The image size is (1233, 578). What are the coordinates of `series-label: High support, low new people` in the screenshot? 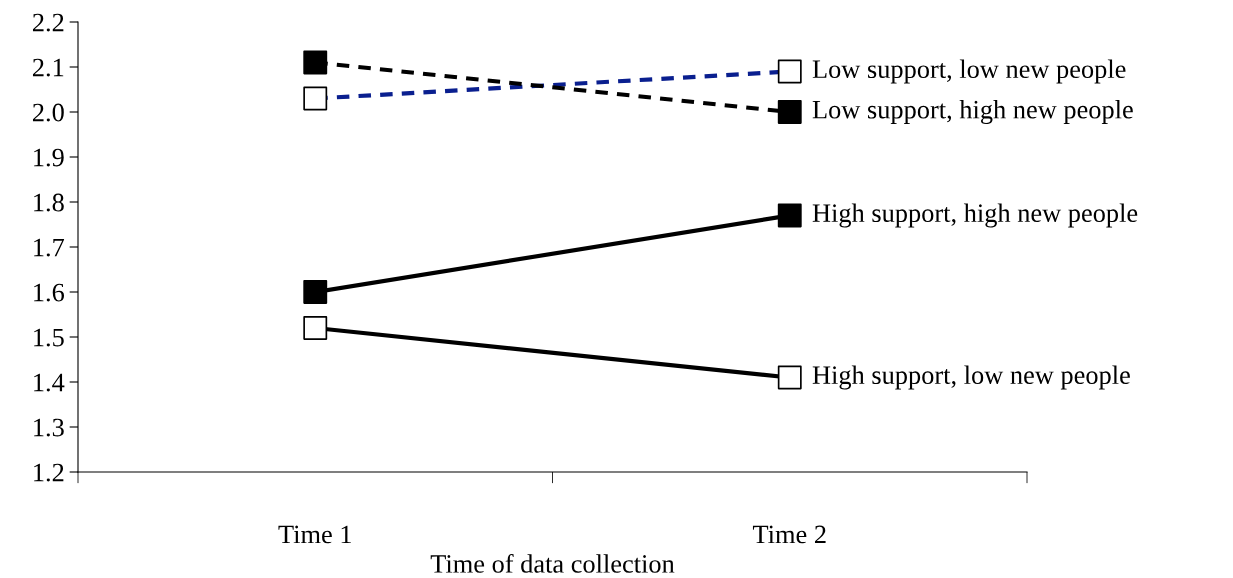 It's located at (971, 377).